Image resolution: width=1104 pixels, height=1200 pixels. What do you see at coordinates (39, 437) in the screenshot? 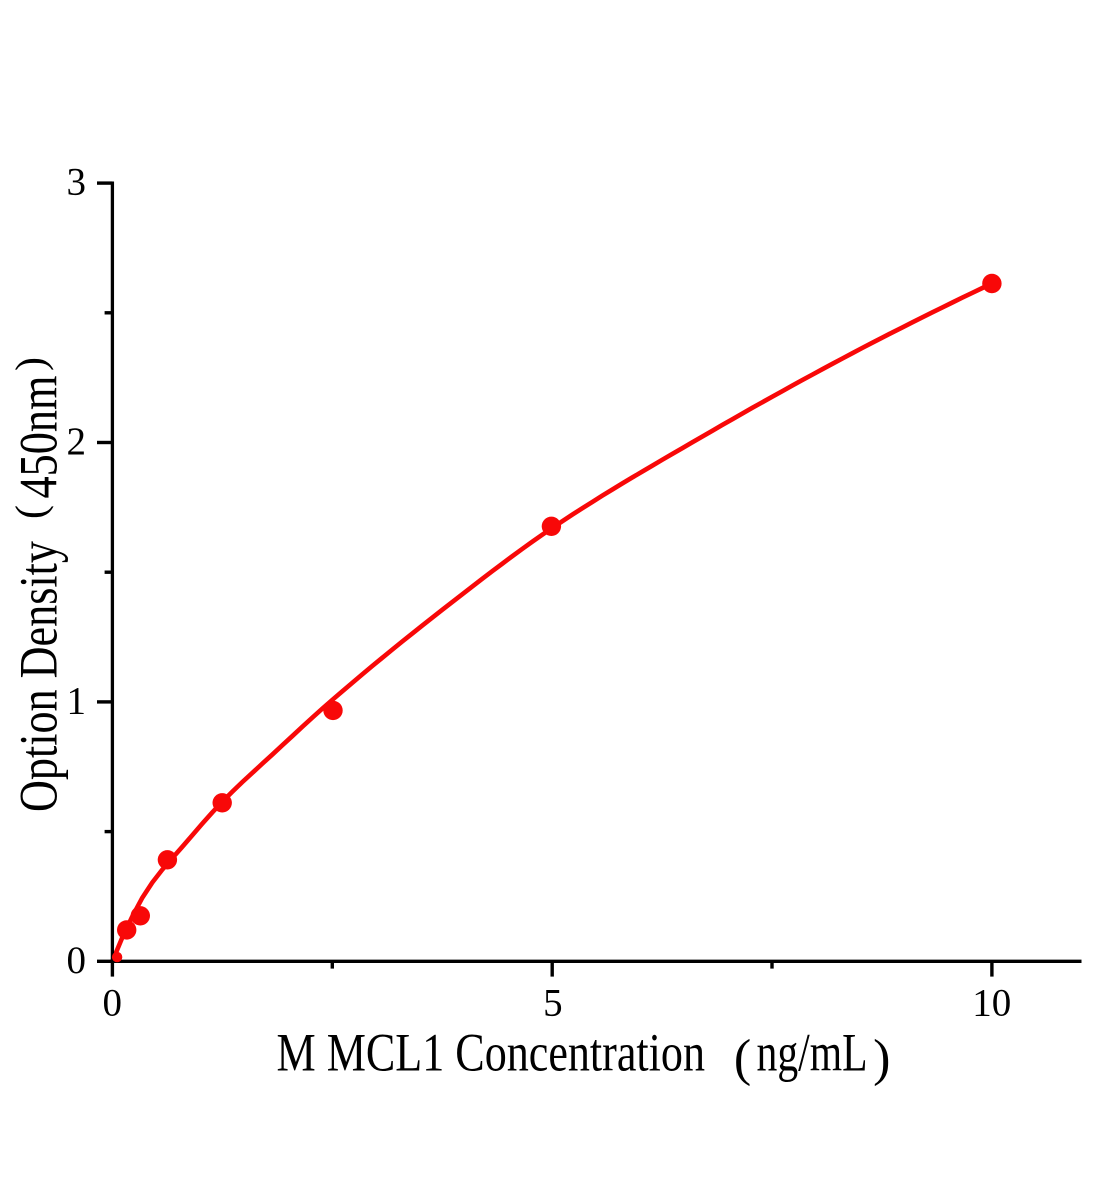
I see `svg-text: 450nm` at bounding box center [39, 437].